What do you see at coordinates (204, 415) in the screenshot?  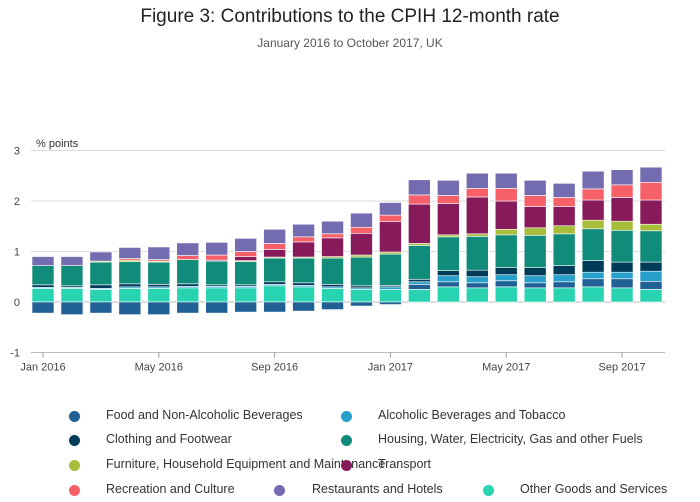 I see `legend-label-food-and-non-alcoholic-beverages: Food and Non-Alcoholic Beverages` at bounding box center [204, 415].